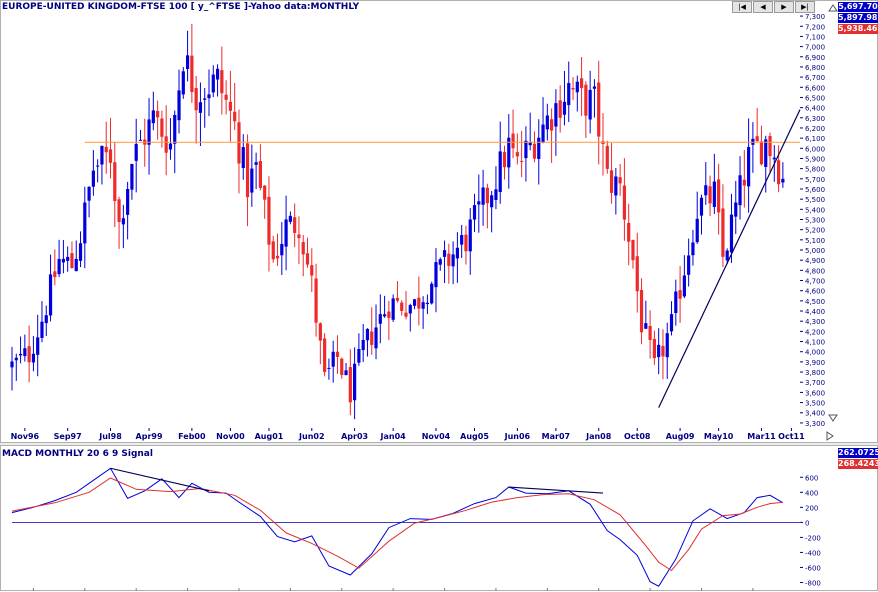 Image resolution: width=878 pixels, height=592 pixels. What do you see at coordinates (393, 436) in the screenshot?
I see `x-tick-label: Jan04` at bounding box center [393, 436].